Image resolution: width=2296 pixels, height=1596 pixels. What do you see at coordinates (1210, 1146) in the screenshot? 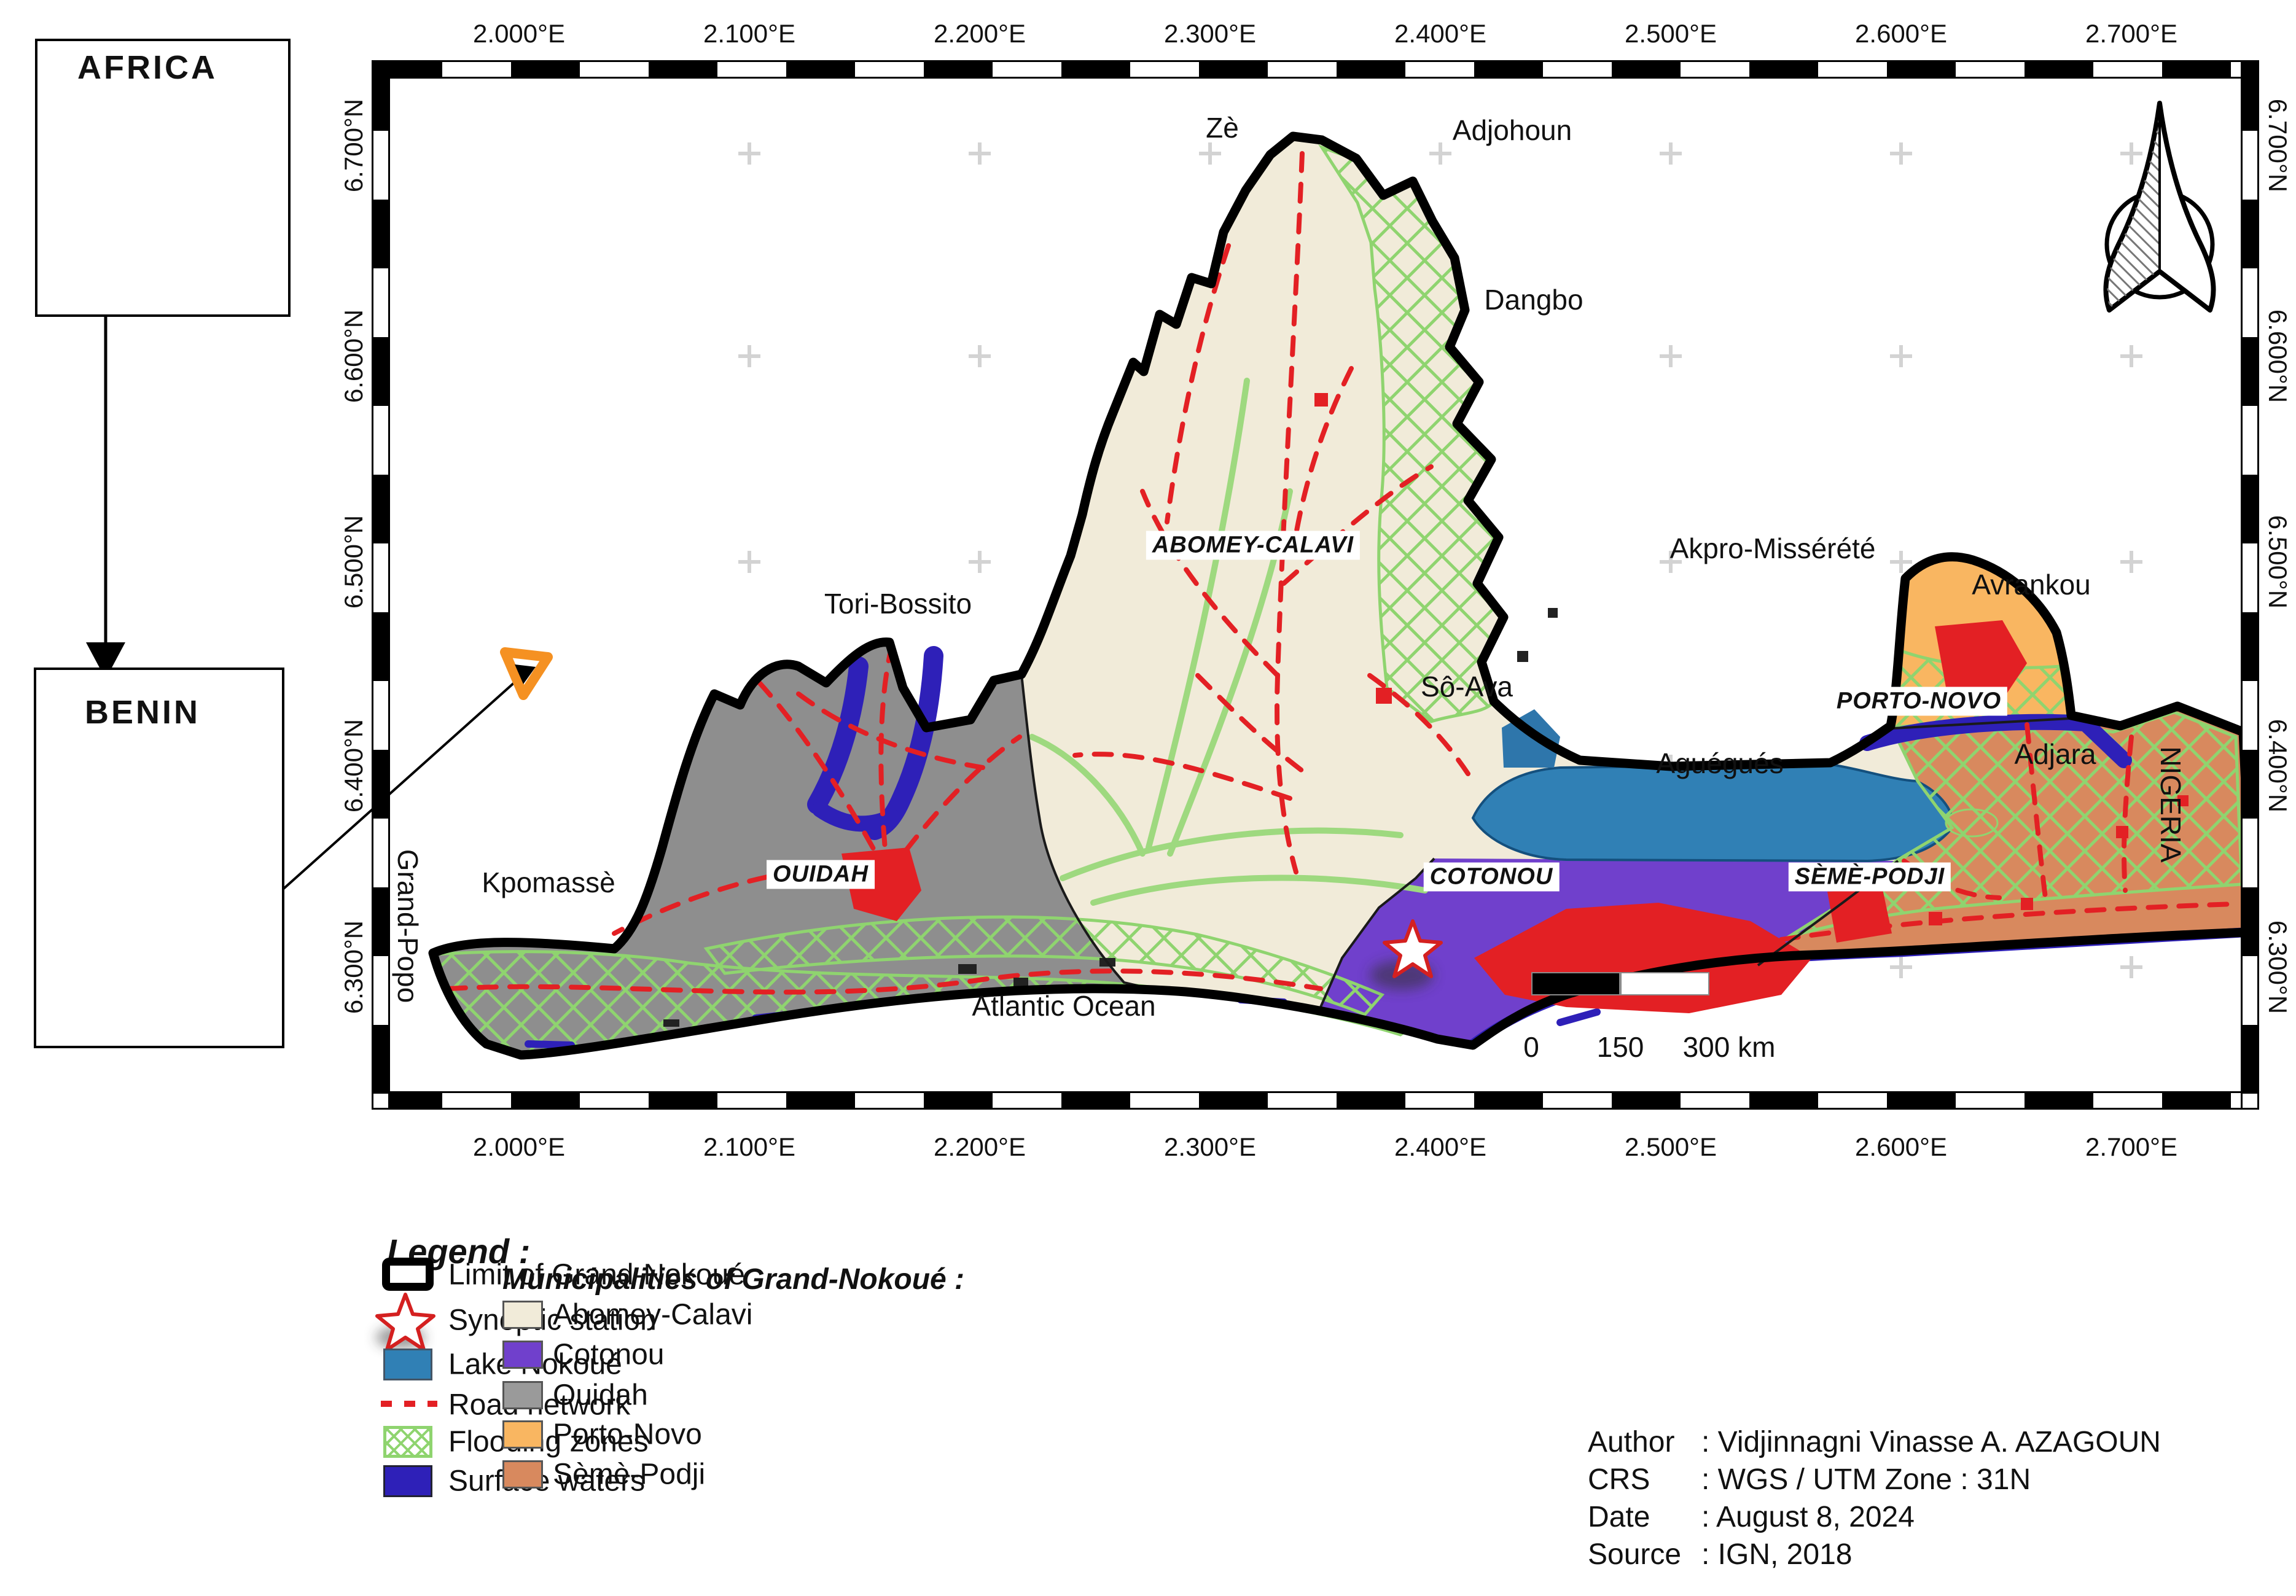
I see `axis-bottom-3: 2.300°E` at bounding box center [1210, 1146].